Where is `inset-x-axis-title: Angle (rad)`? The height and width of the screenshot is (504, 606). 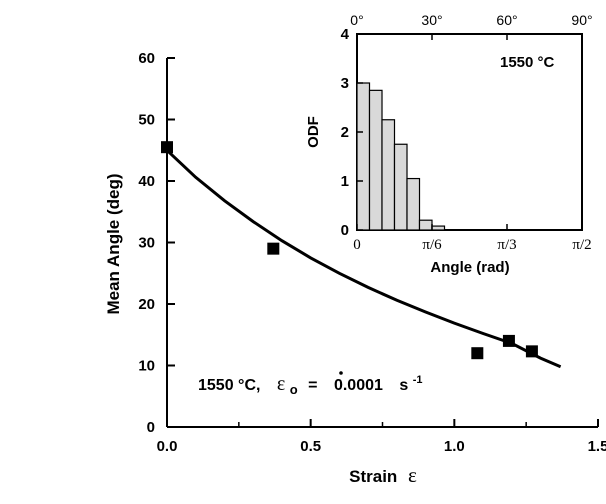 inset-x-axis-title: Angle (rad) is located at coordinates (469, 267).